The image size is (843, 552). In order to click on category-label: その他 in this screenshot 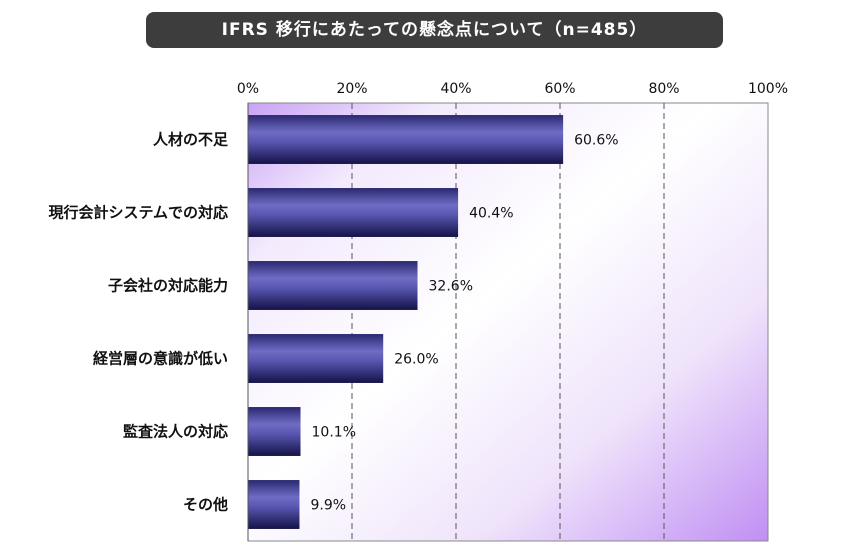, I will do `click(205, 505)`.